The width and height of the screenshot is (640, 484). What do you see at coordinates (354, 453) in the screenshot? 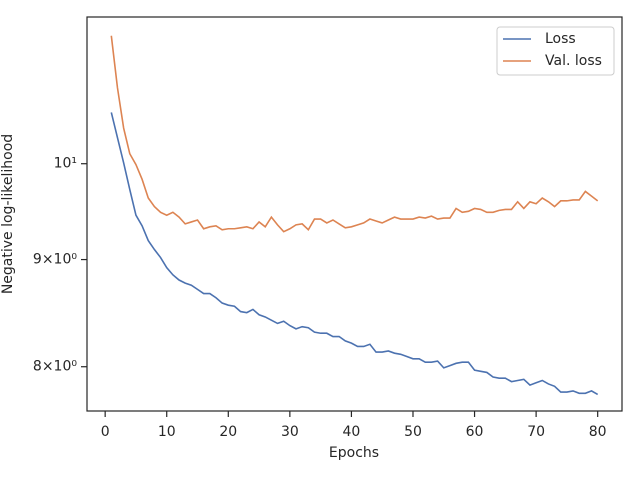
I see `x-axis-label: Epochs` at bounding box center [354, 453].